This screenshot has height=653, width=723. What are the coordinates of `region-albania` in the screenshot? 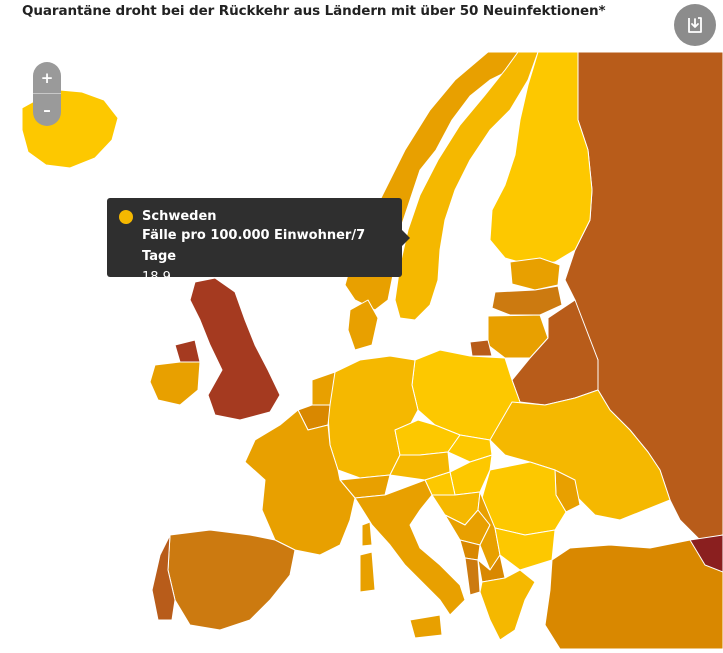 It's located at (472, 576).